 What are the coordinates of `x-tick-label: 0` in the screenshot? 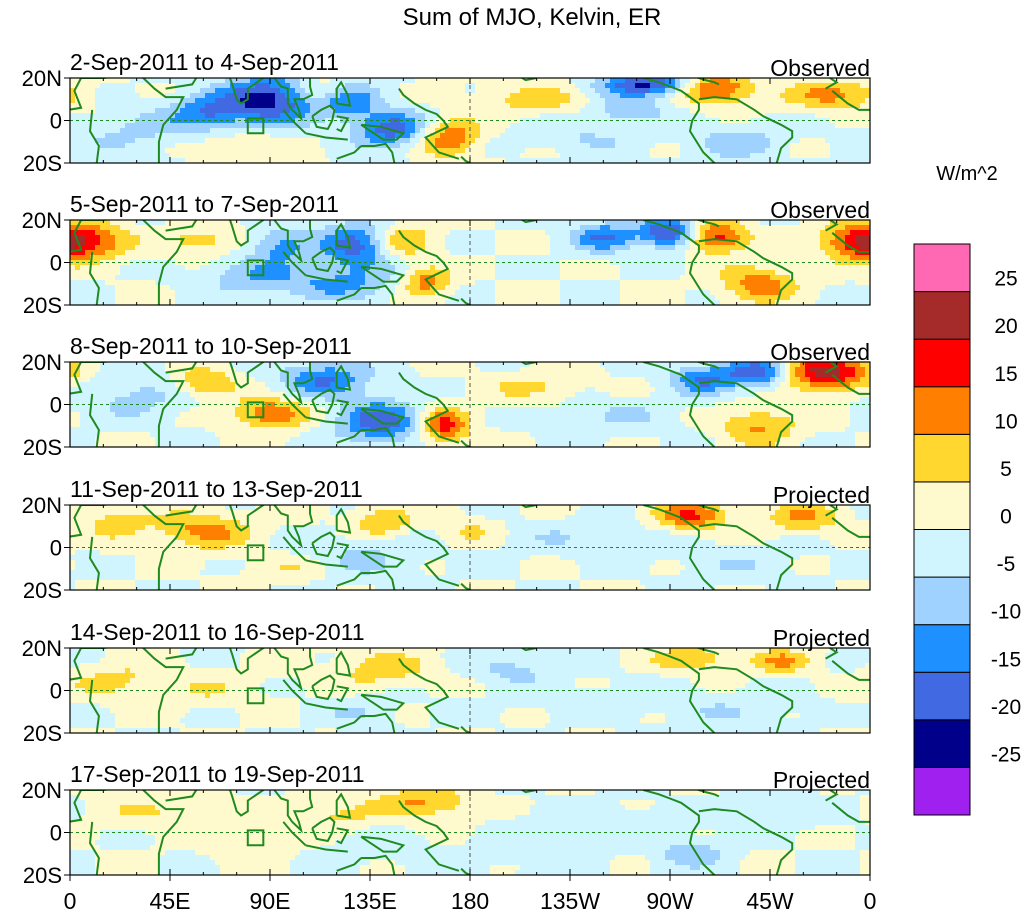 It's located at (70, 901).